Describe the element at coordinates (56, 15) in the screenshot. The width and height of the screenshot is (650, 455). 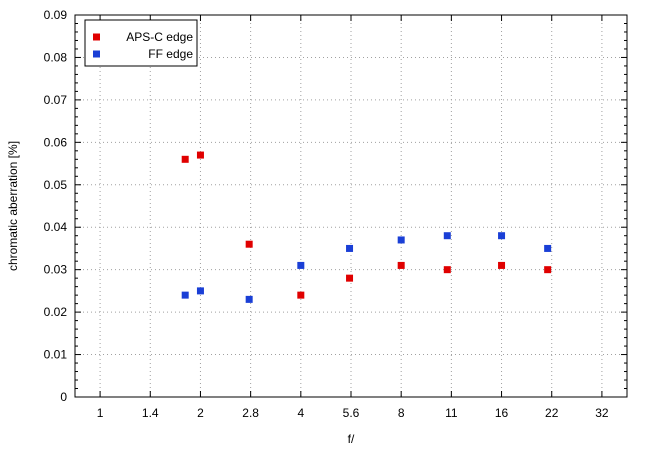
I see `y-tick-label: 0.09` at that location.